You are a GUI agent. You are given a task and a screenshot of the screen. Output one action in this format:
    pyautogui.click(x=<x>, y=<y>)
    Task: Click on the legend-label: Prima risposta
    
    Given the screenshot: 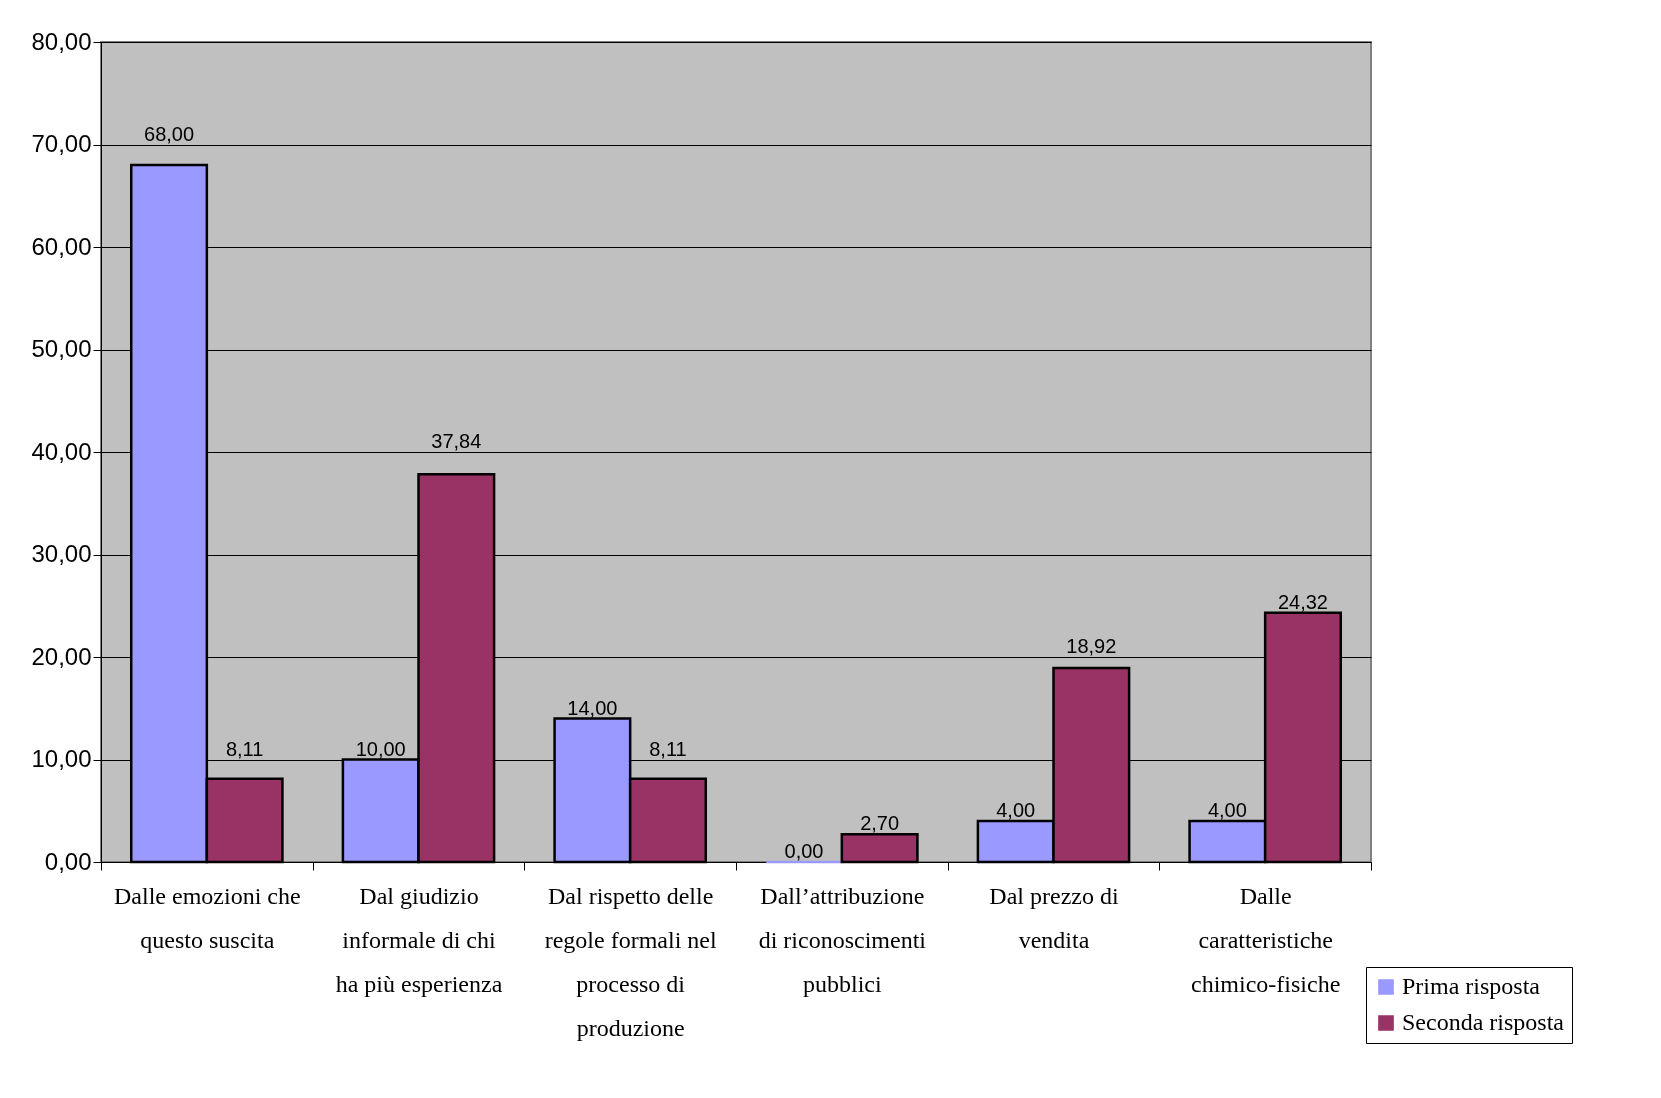 What is the action you would take?
    pyautogui.click(x=1471, y=986)
    